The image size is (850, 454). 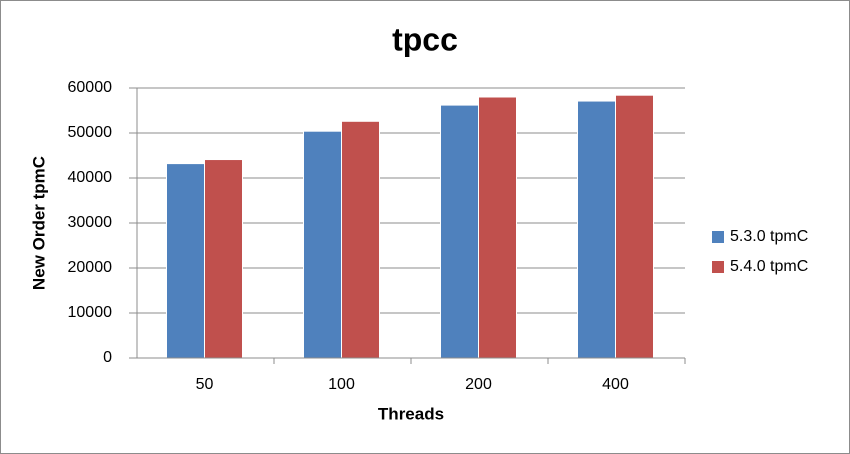 What do you see at coordinates (411, 413) in the screenshot?
I see `x-axis-label: Threads` at bounding box center [411, 413].